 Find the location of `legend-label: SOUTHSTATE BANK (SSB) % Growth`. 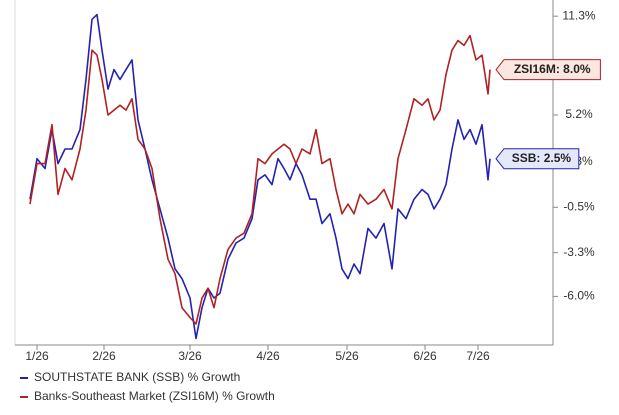

legend-label: SOUTHSTATE BANK (SSB) % Growth is located at coordinates (137, 377).